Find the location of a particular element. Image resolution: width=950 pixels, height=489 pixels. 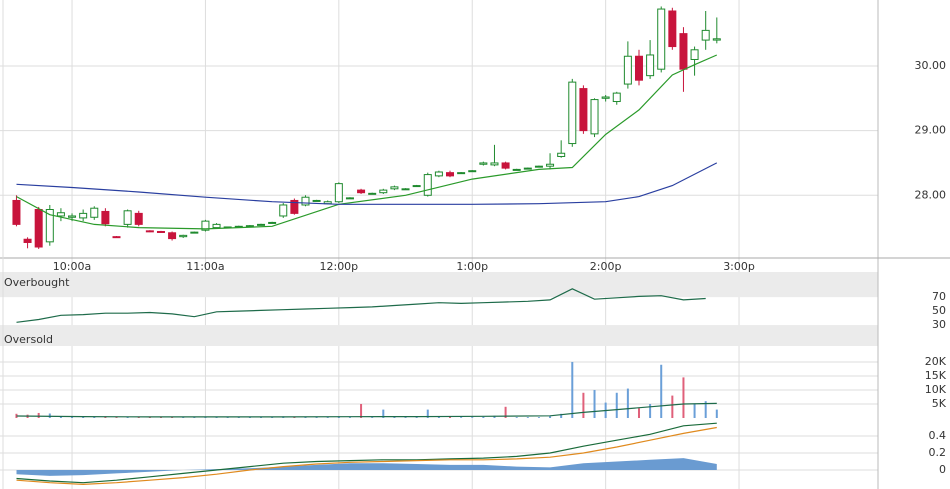

y-tick-label: 0.2 is located at coordinates (938, 452).